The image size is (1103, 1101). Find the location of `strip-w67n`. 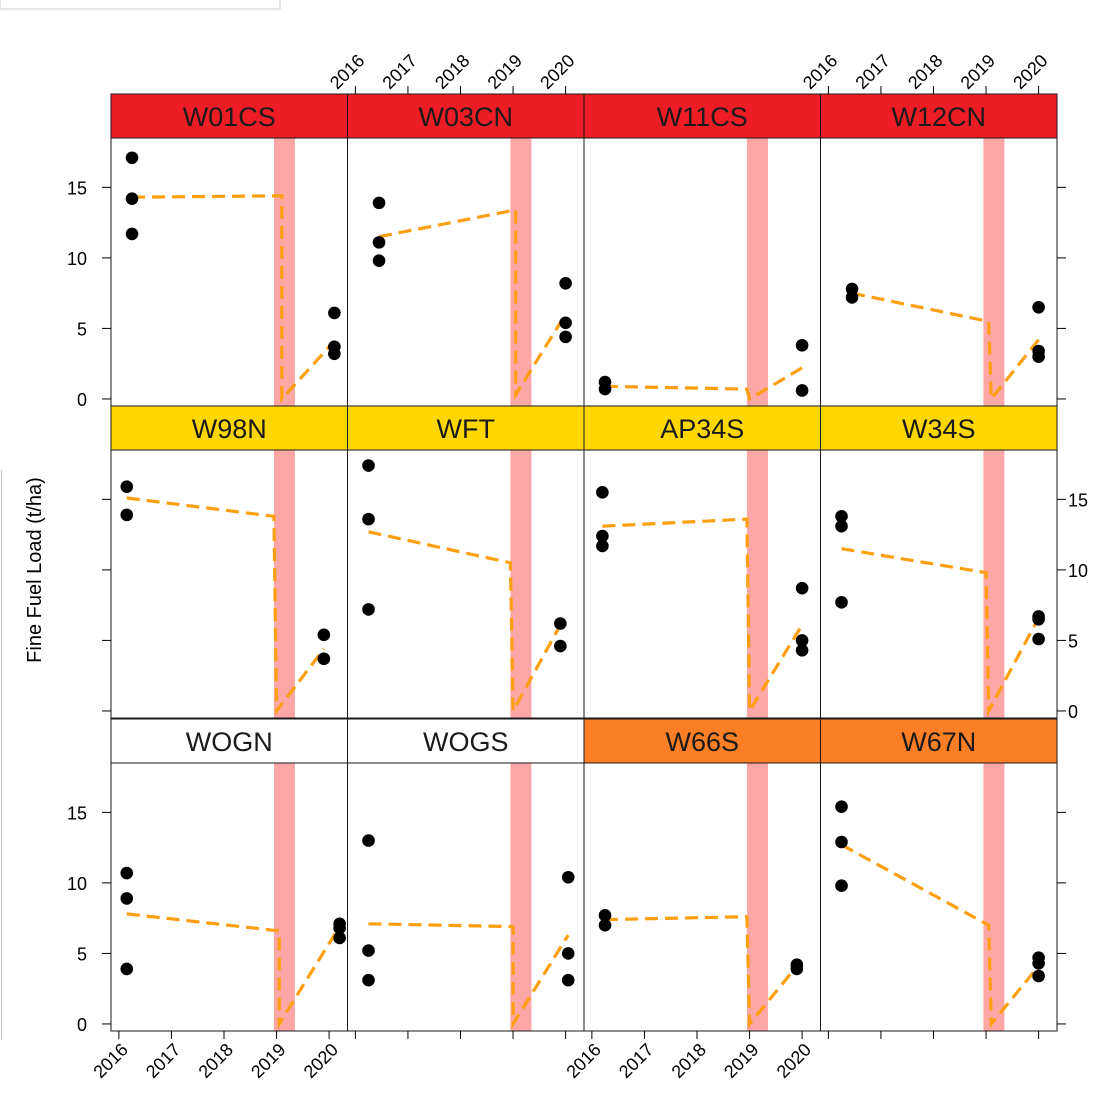

strip-w67n is located at coordinates (939, 741).